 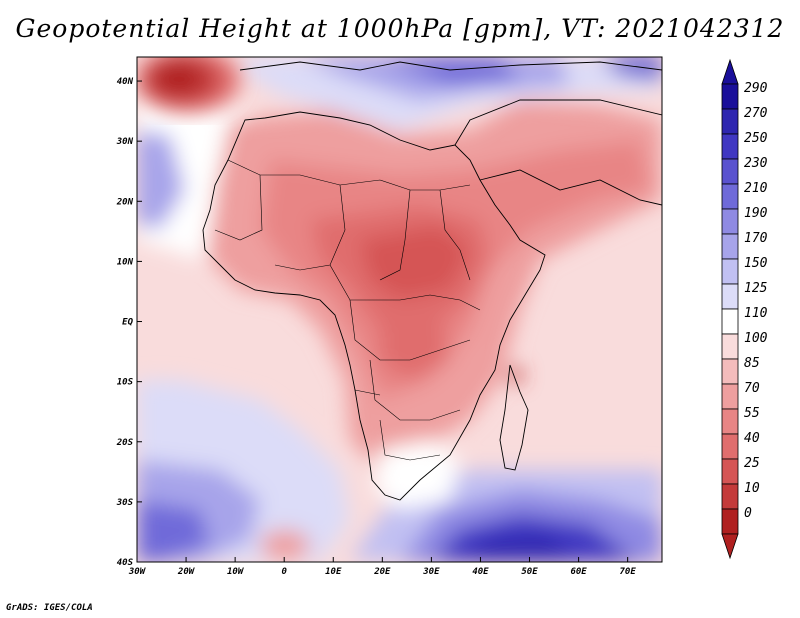 I want to click on colorbar-label: 290, so click(x=756, y=88).